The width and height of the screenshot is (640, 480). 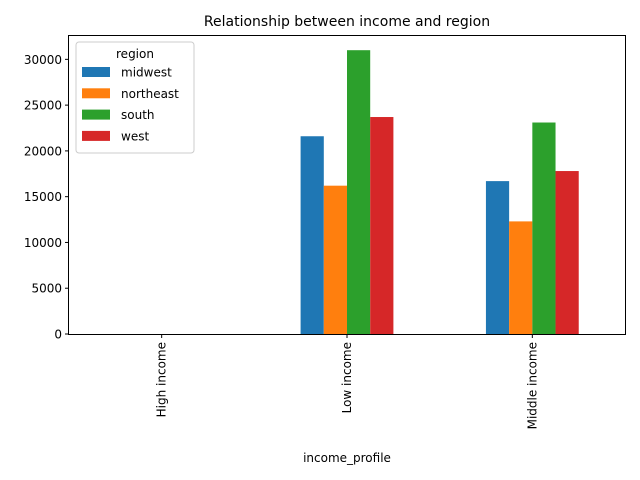 I want to click on y-tick-label: 30000, so click(x=43, y=60).